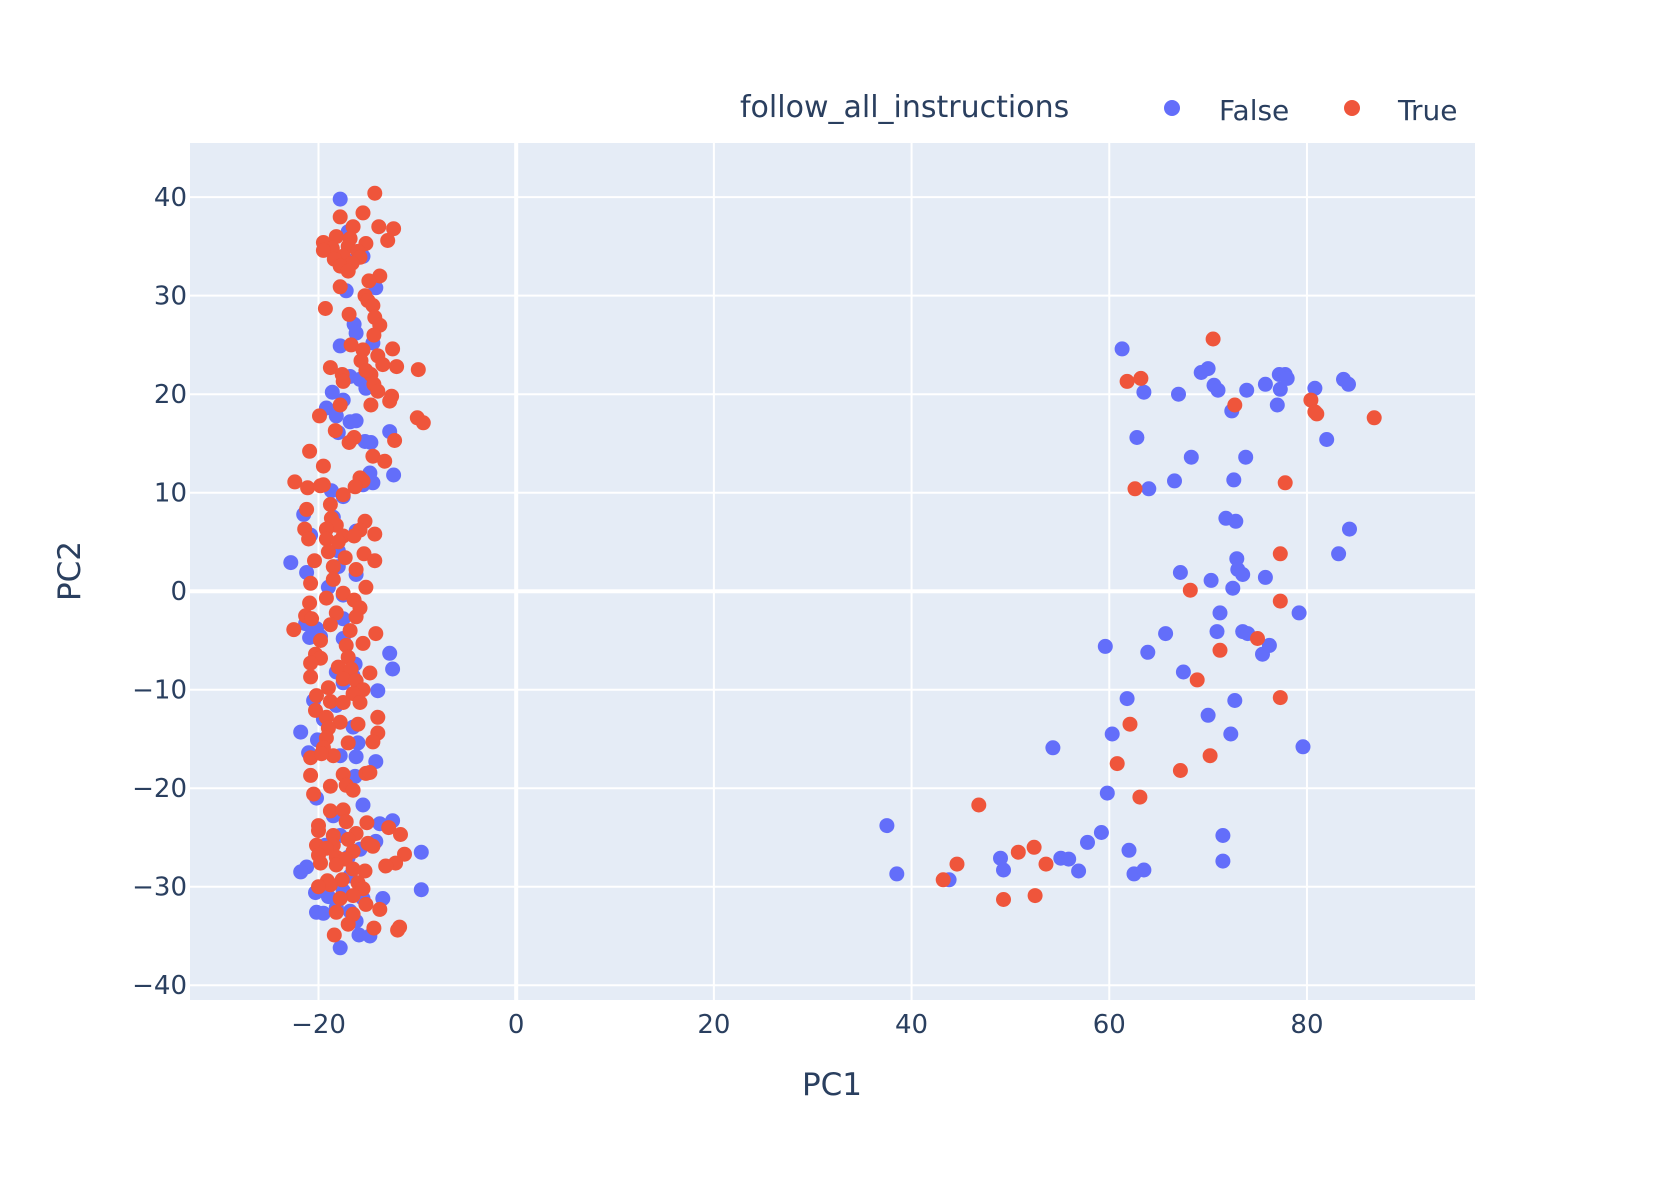 The width and height of the screenshot is (1661, 1187). Describe the element at coordinates (178, 592) in the screenshot. I see `y-tick-label: 0` at that location.